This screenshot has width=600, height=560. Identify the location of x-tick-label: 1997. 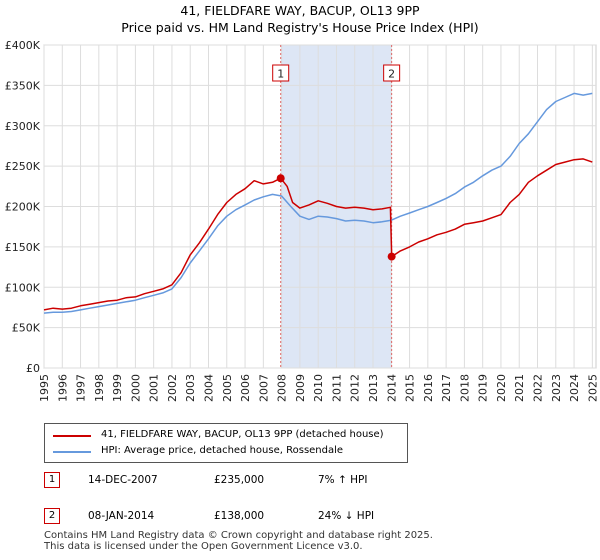
(81, 388).